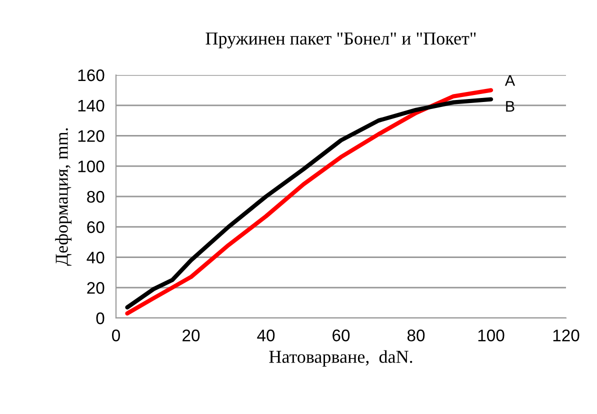 This screenshot has width=597, height=414. Describe the element at coordinates (341, 40) in the screenshot. I see `chart-title: Пружинен пакет "Бонел" и "Покет"` at that location.